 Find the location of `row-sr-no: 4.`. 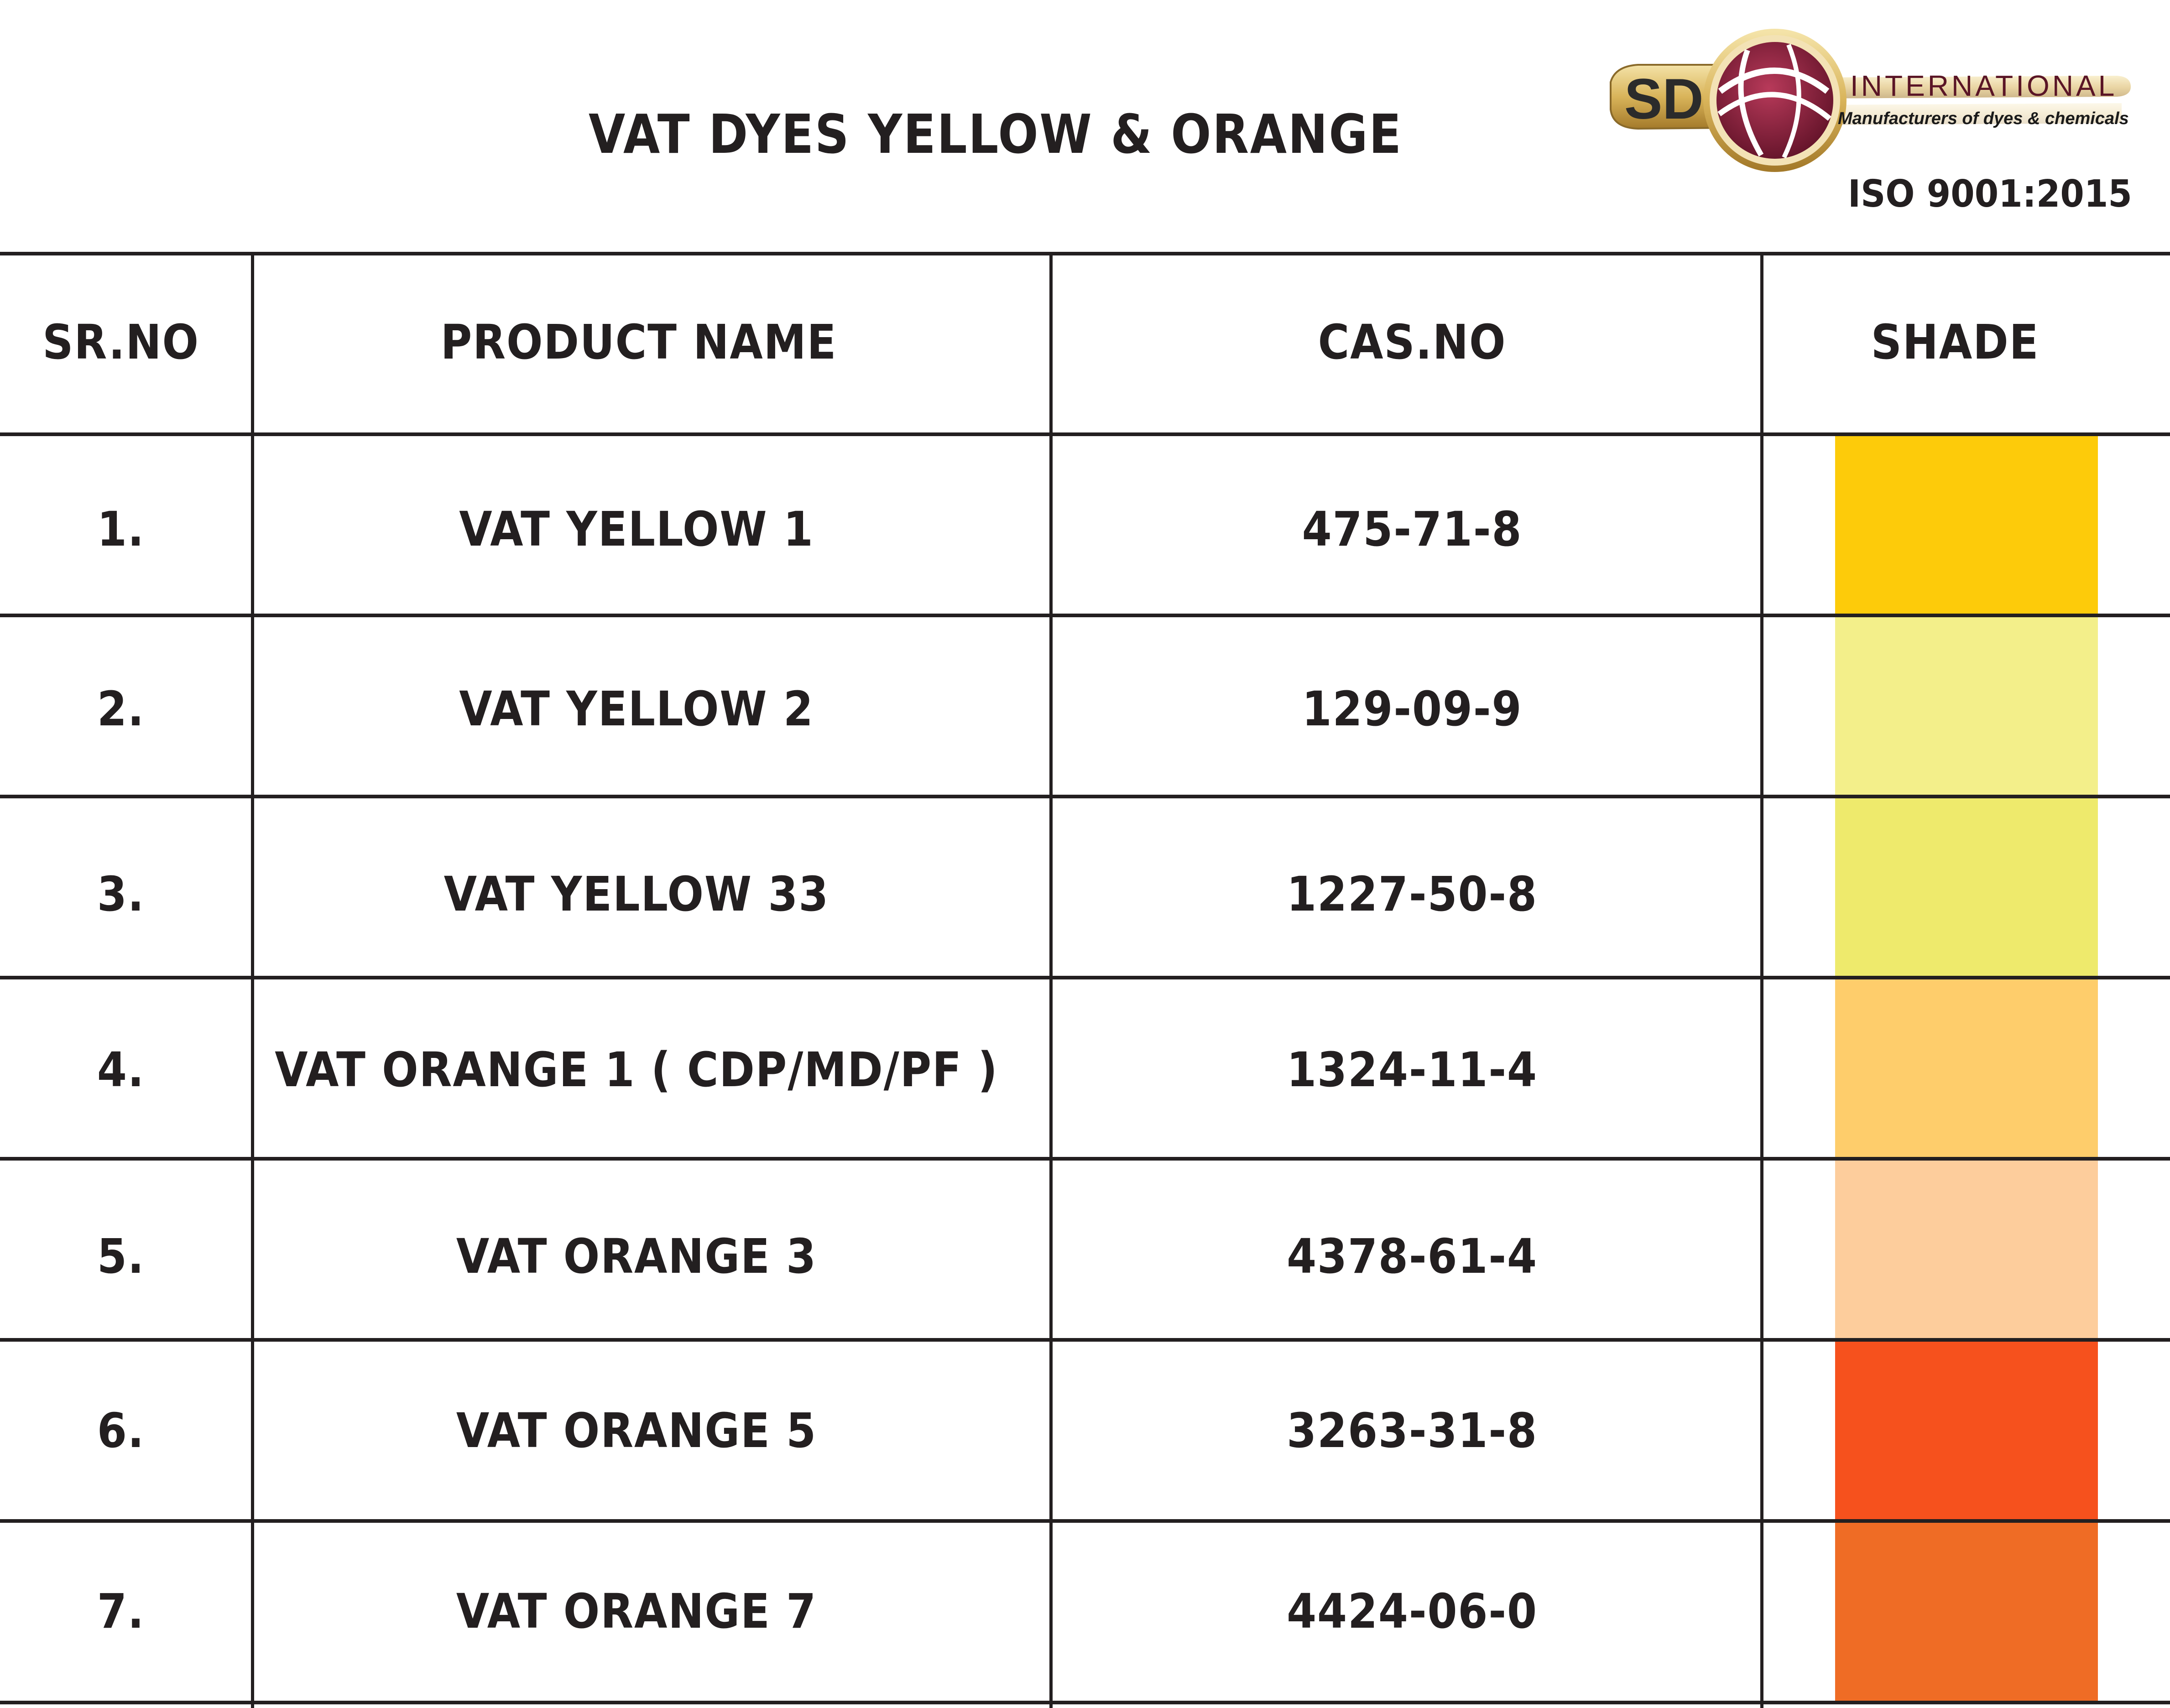

row-sr-no: 4. is located at coordinates (121, 1070).